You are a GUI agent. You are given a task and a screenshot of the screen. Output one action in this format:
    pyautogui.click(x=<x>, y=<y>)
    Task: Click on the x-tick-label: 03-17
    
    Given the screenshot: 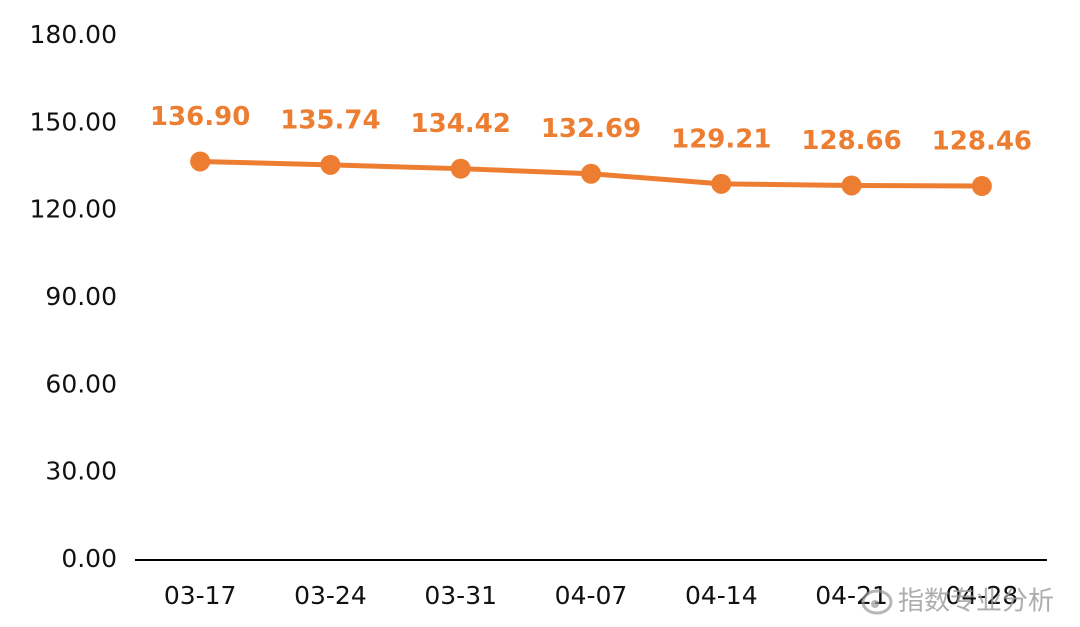 What is the action you would take?
    pyautogui.click(x=200, y=595)
    